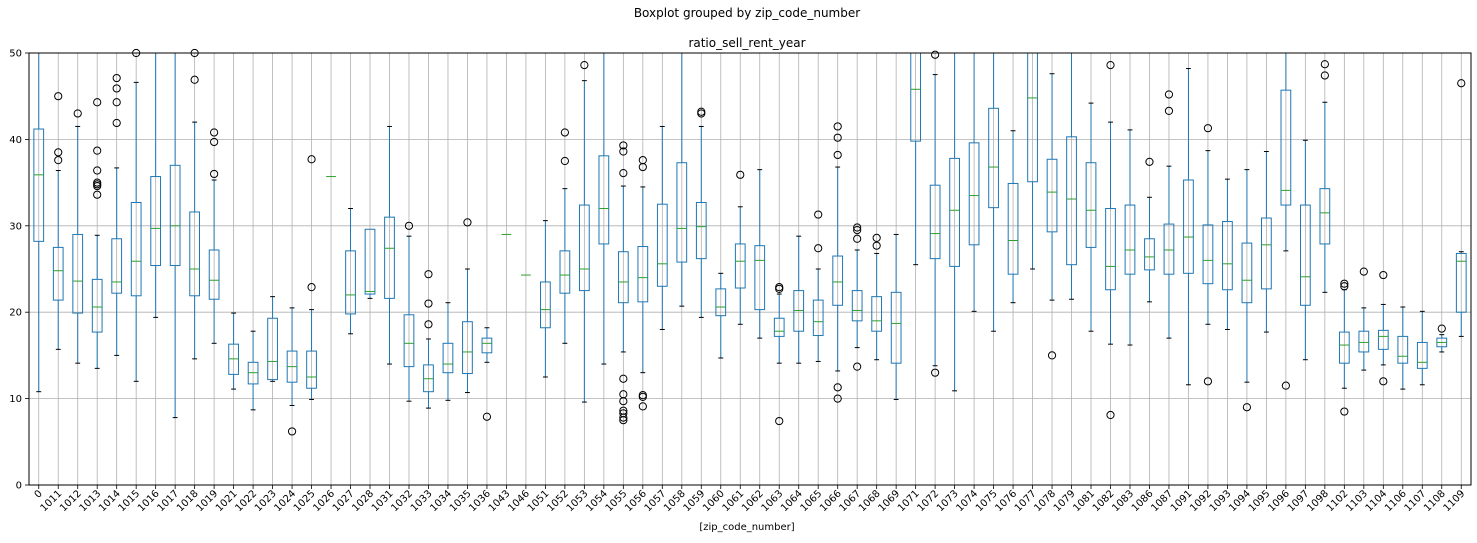  What do you see at coordinates (1084, 501) in the screenshot?
I see `x-tick-label: 1081` at bounding box center [1084, 501].